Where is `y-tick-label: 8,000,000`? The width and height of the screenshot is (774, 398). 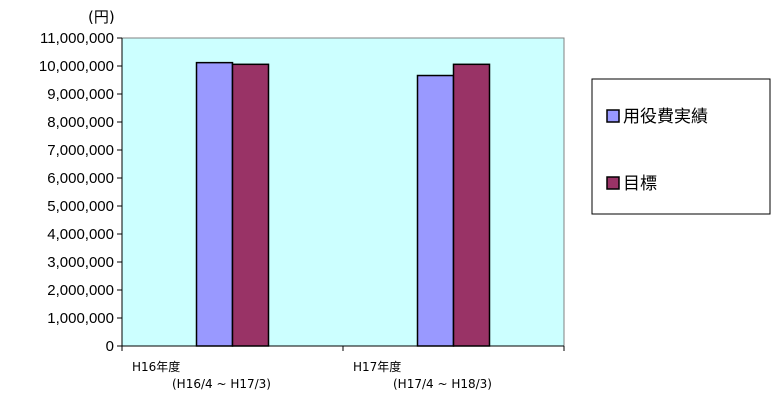
y-tick-label: 8,000,000 is located at coordinates (80, 122).